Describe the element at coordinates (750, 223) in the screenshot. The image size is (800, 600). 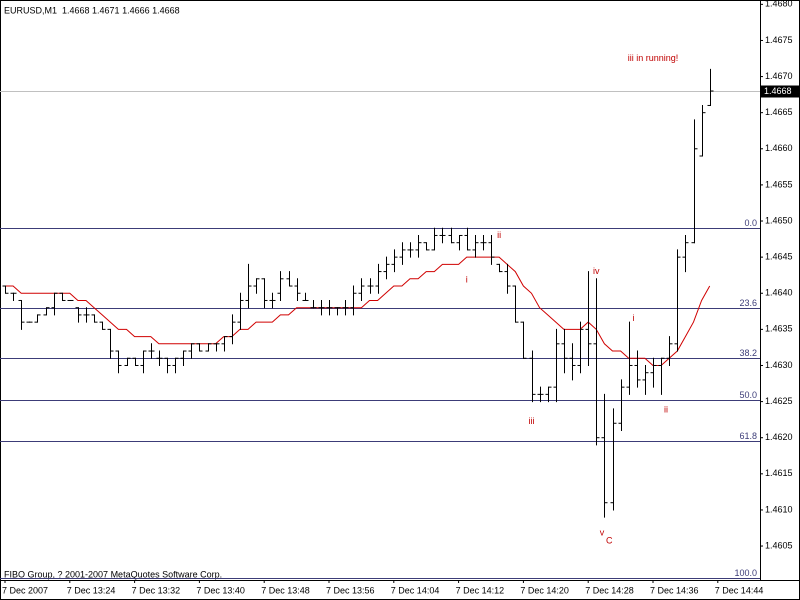
I see `fibo-label: 0.0` at that location.